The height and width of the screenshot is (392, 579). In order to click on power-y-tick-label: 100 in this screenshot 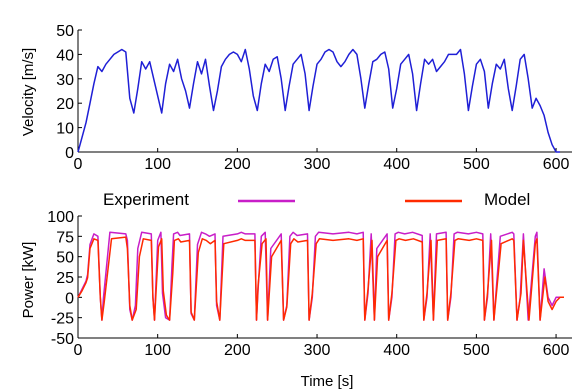, I will do `click(60, 217)`.